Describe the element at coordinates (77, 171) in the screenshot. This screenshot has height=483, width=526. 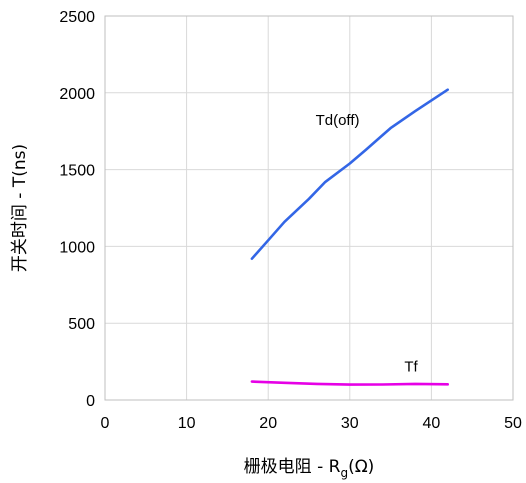
I see `y-tick-label: 1500` at that location.